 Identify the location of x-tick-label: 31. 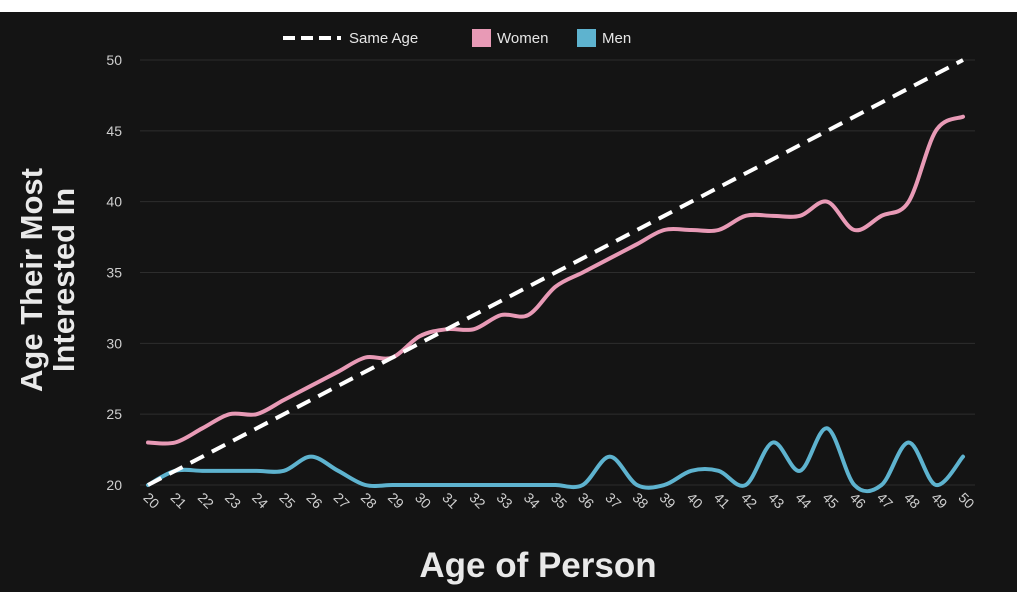
(450, 500).